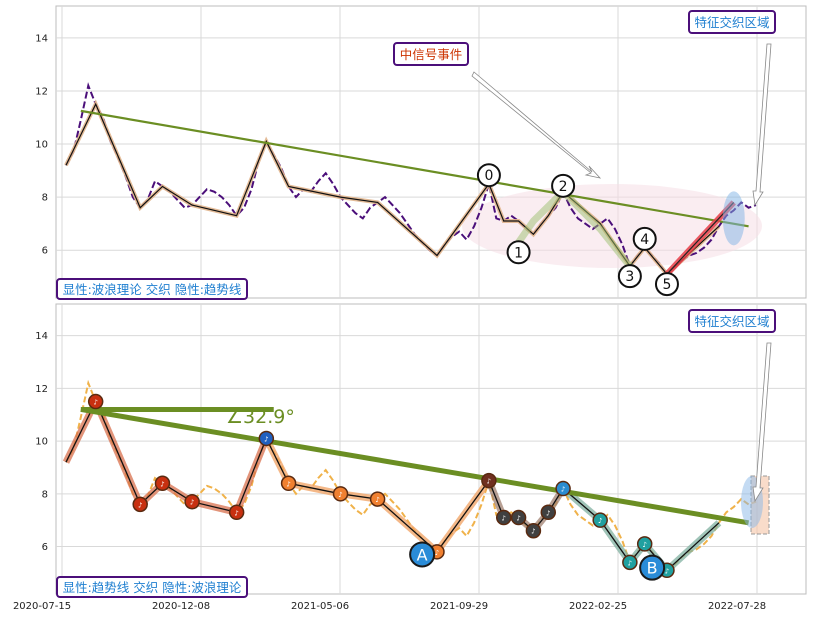 The image size is (813, 617). I want to click on wave-point-label-2: 2, so click(563, 187).